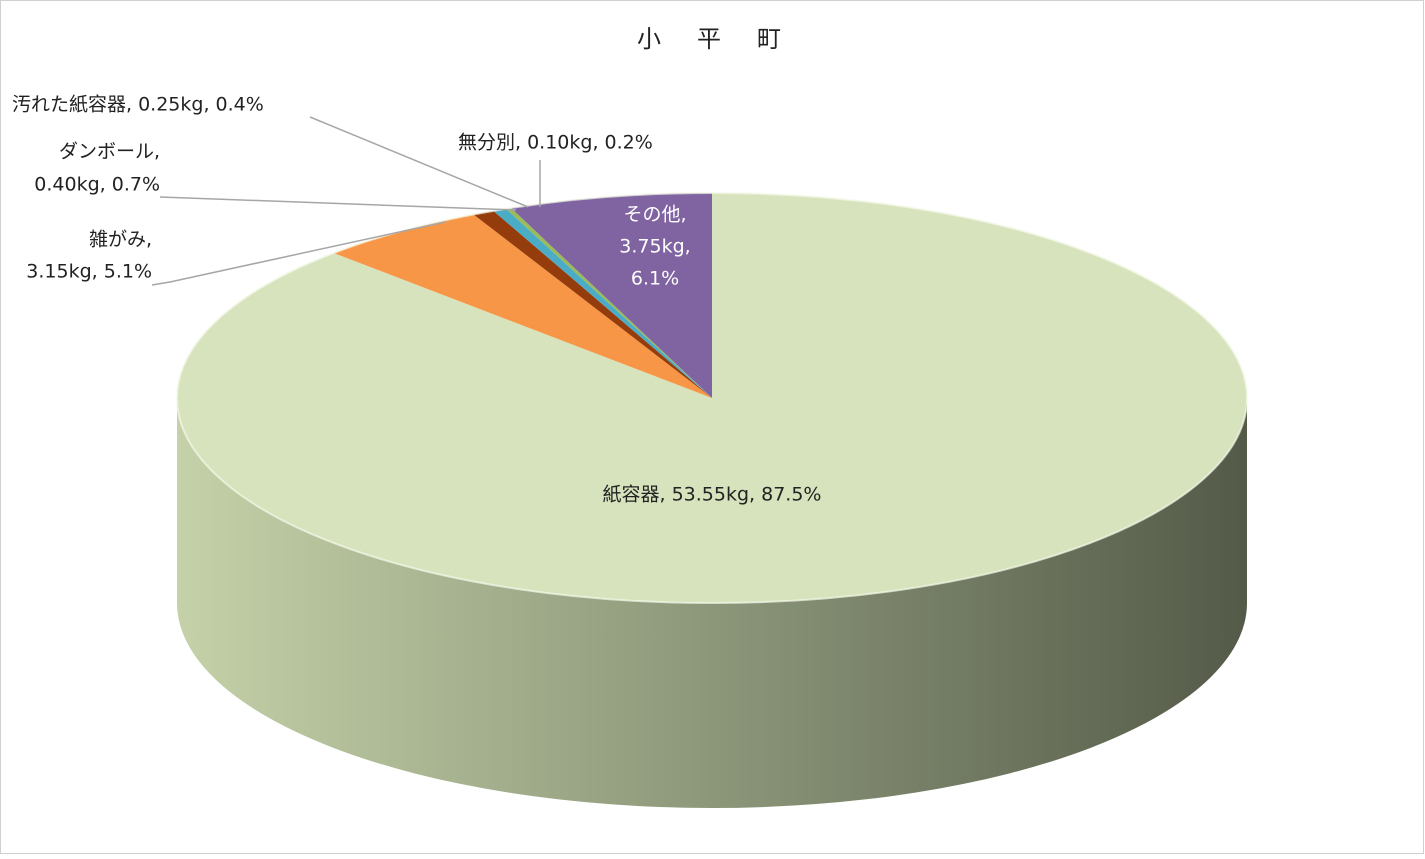  I want to click on data-label: 雑がみ,, so click(120, 240).